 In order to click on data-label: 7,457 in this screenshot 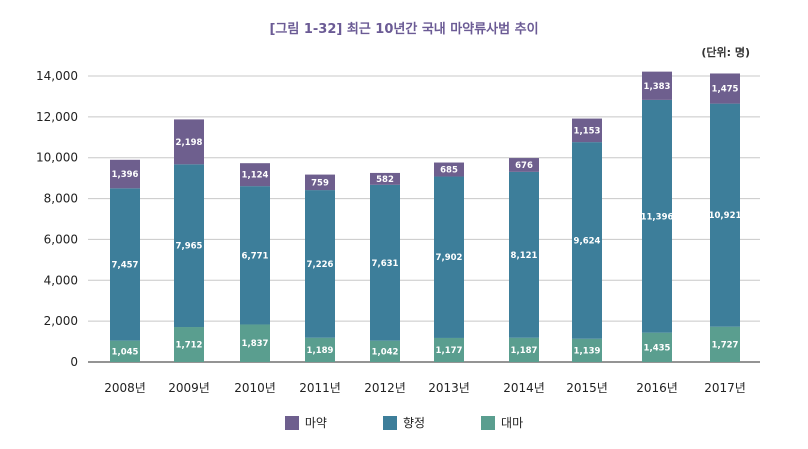, I will do `click(125, 265)`.